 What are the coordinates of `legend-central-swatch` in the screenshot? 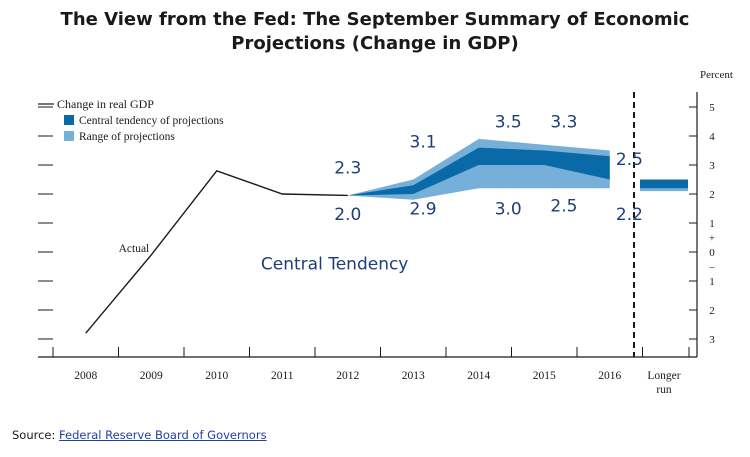 It's located at (69, 120).